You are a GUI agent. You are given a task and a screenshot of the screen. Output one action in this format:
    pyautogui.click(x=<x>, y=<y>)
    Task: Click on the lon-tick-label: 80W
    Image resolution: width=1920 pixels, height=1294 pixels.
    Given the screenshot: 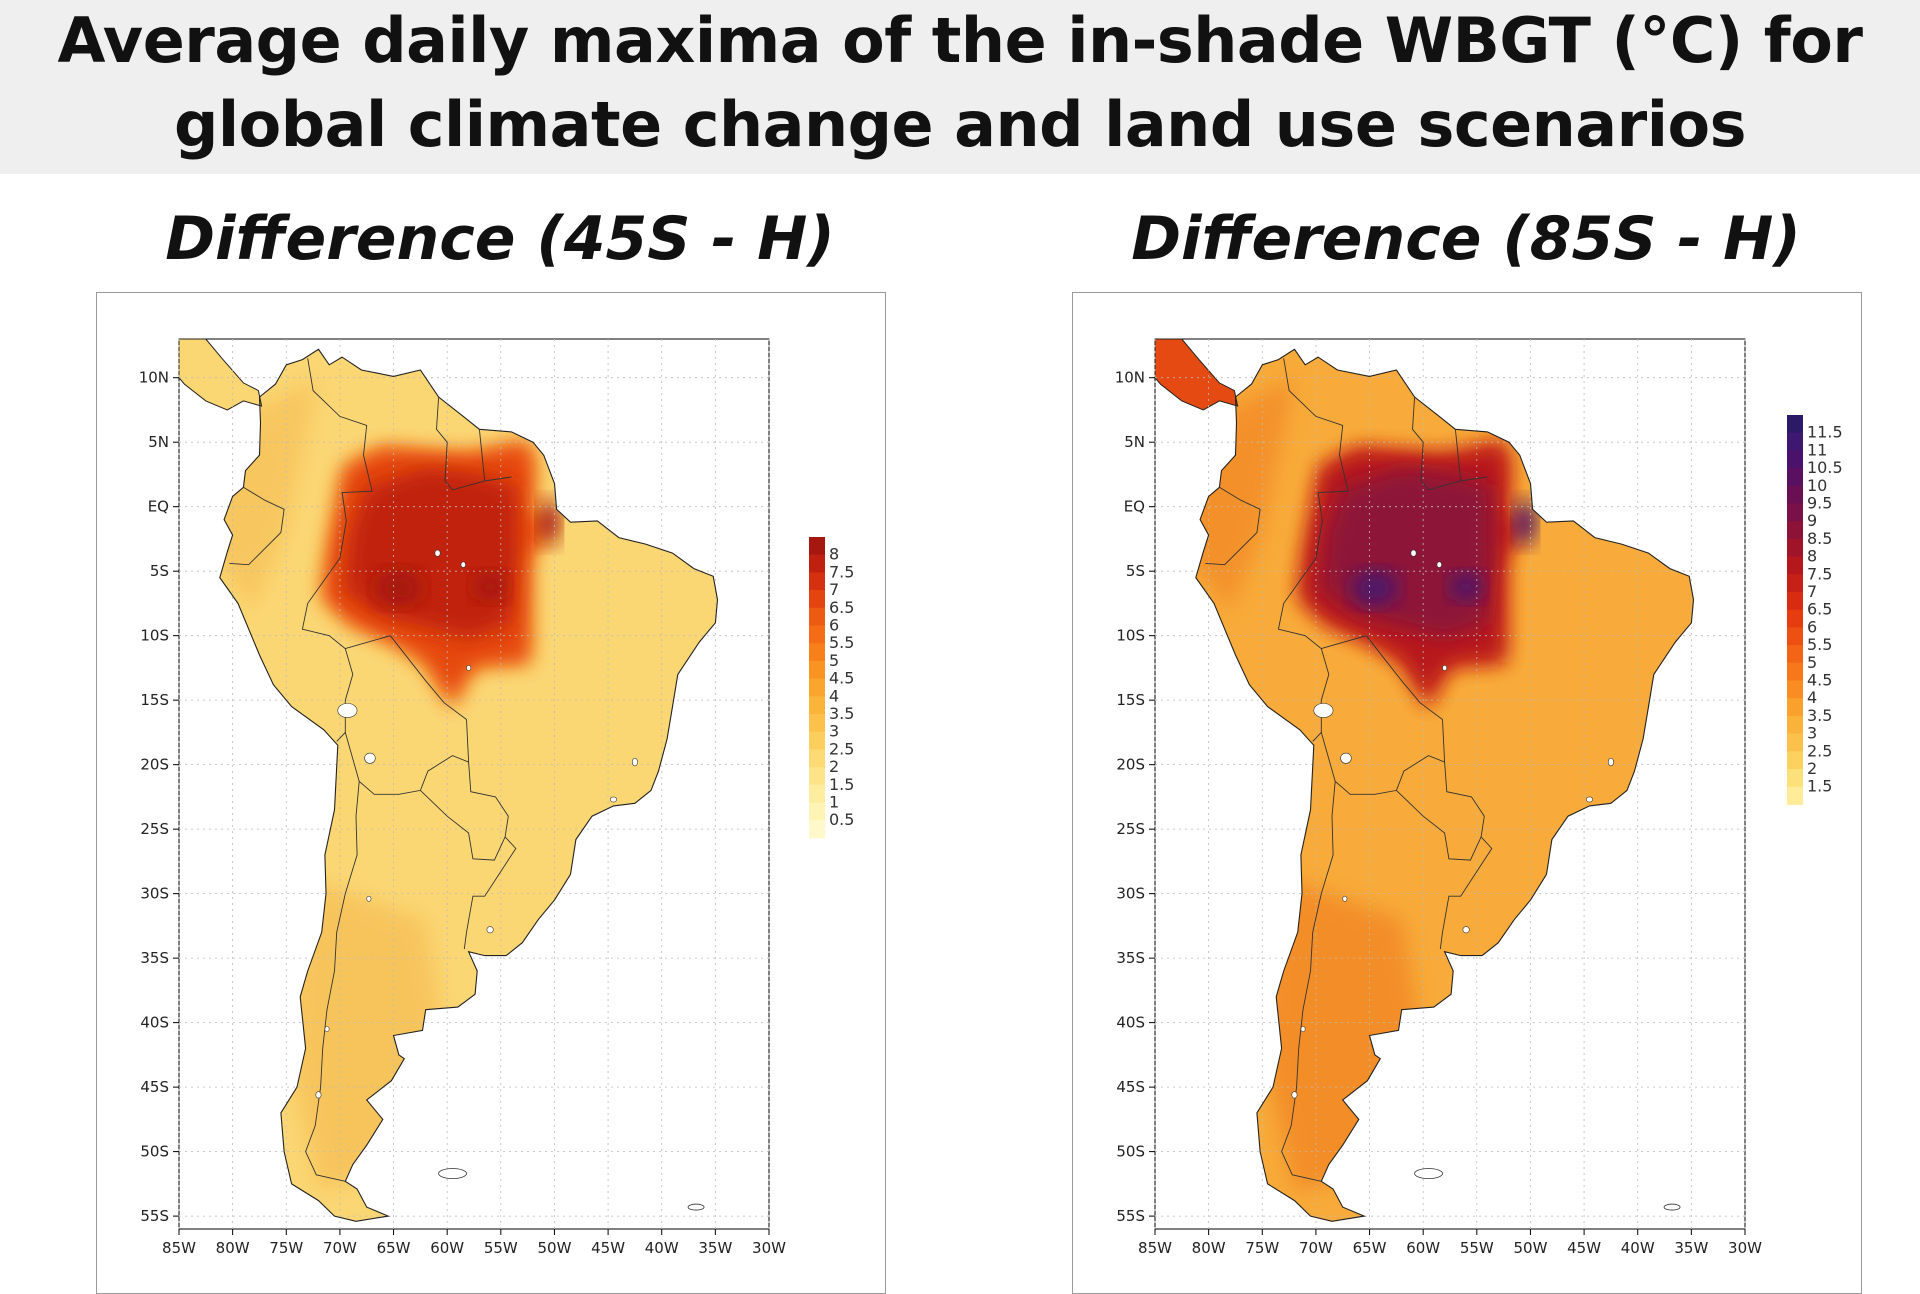 What is the action you would take?
    pyautogui.click(x=233, y=1248)
    